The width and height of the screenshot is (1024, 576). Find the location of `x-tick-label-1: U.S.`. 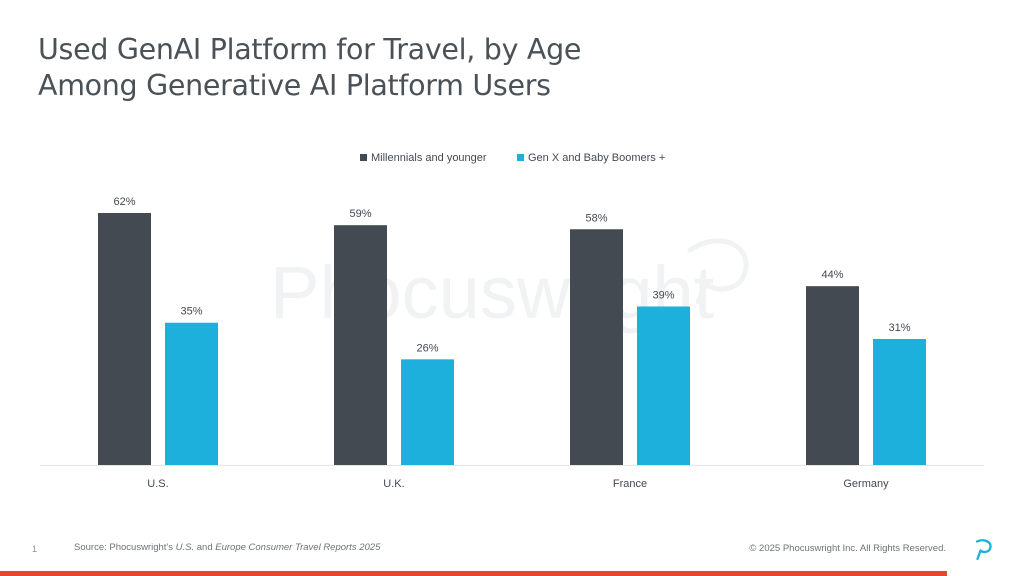

x-tick-label-1: U.S. is located at coordinates (157, 484).